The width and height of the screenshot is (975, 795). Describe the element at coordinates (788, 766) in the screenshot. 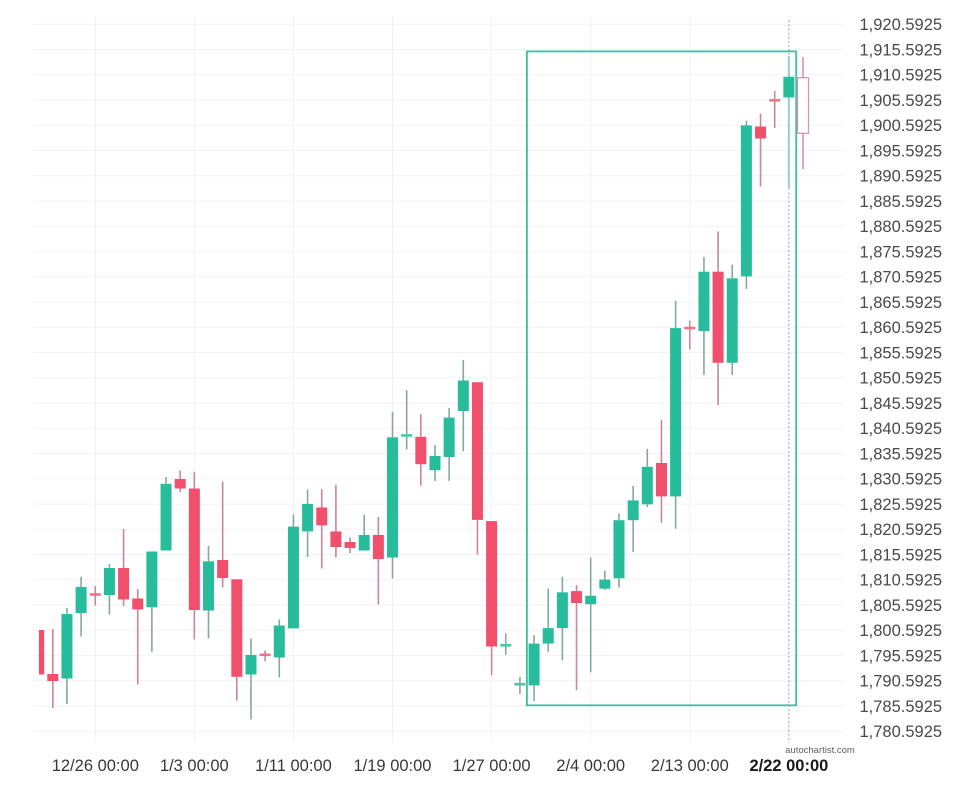

I see `svg-text: 2/22 00:00` at that location.